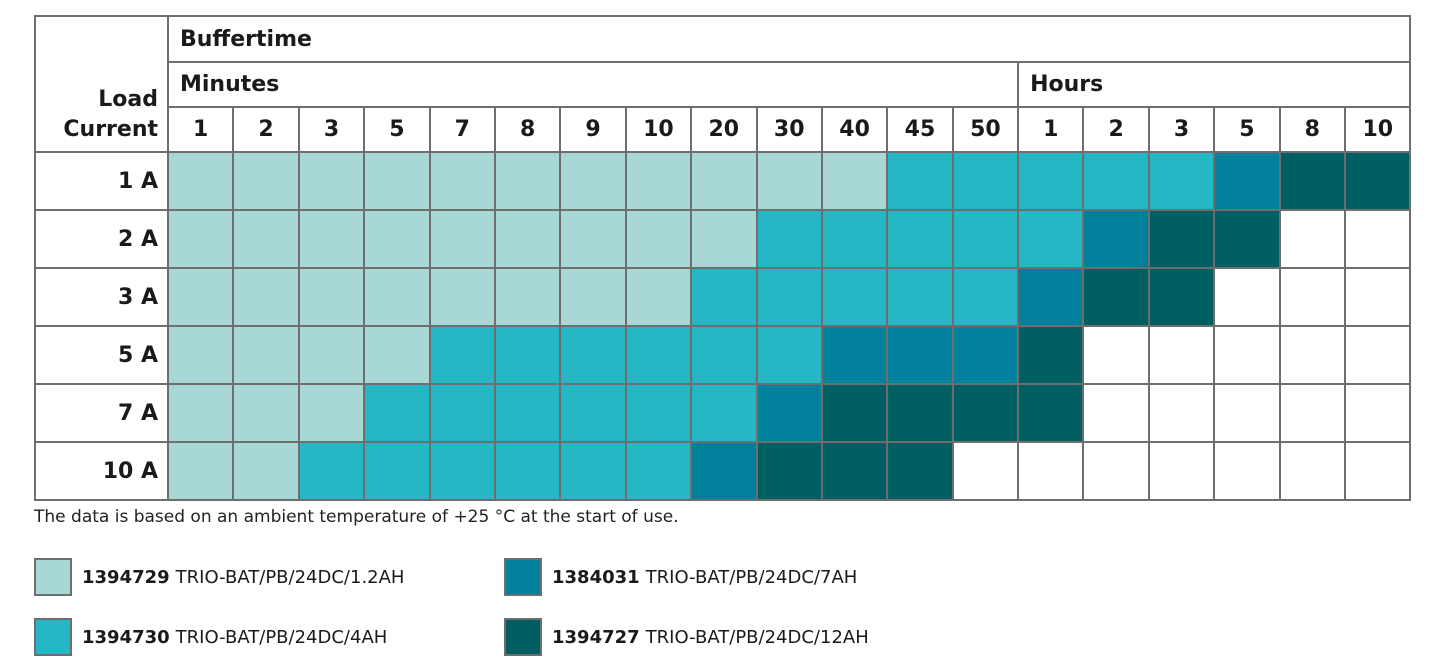  Describe the element at coordinates (290, 577) in the screenshot. I see `legend-name: TRIO-BAT/PB/24DC/1.2AH` at that location.